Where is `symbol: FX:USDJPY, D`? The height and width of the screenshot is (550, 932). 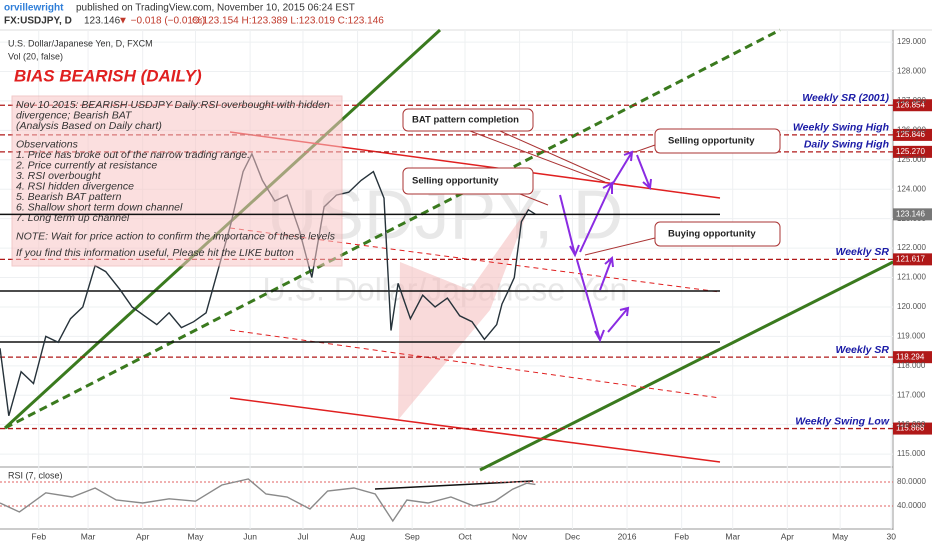
symbol: FX:USDJPY, D is located at coordinates (38, 21).